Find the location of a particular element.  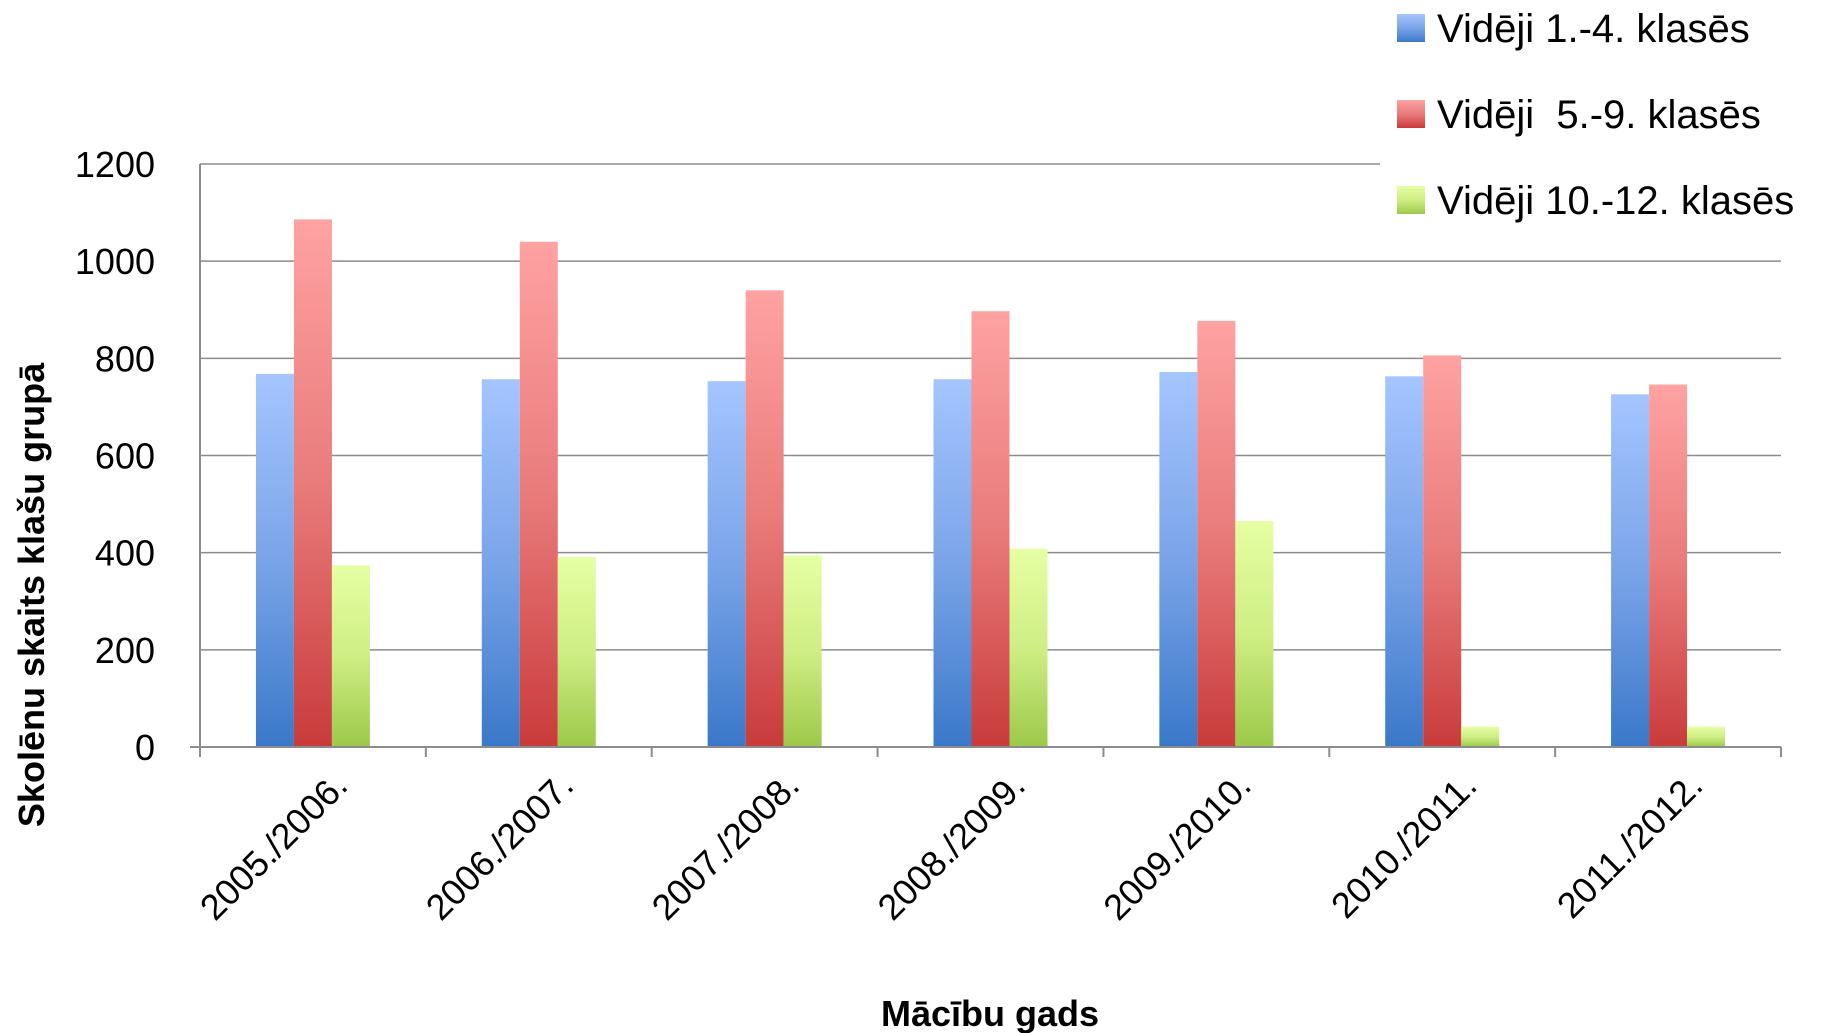

x-tick-label: 2006./2007. is located at coordinates (499, 845).